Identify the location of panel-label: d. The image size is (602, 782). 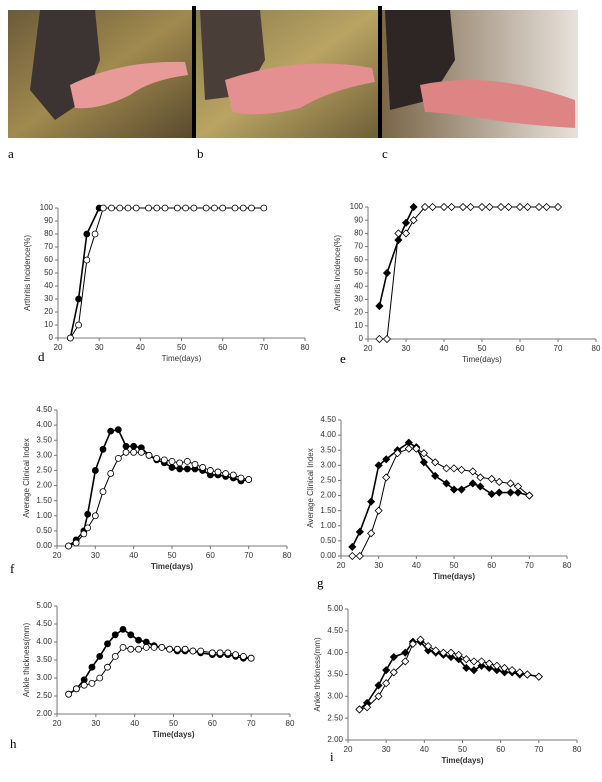
(41, 356).